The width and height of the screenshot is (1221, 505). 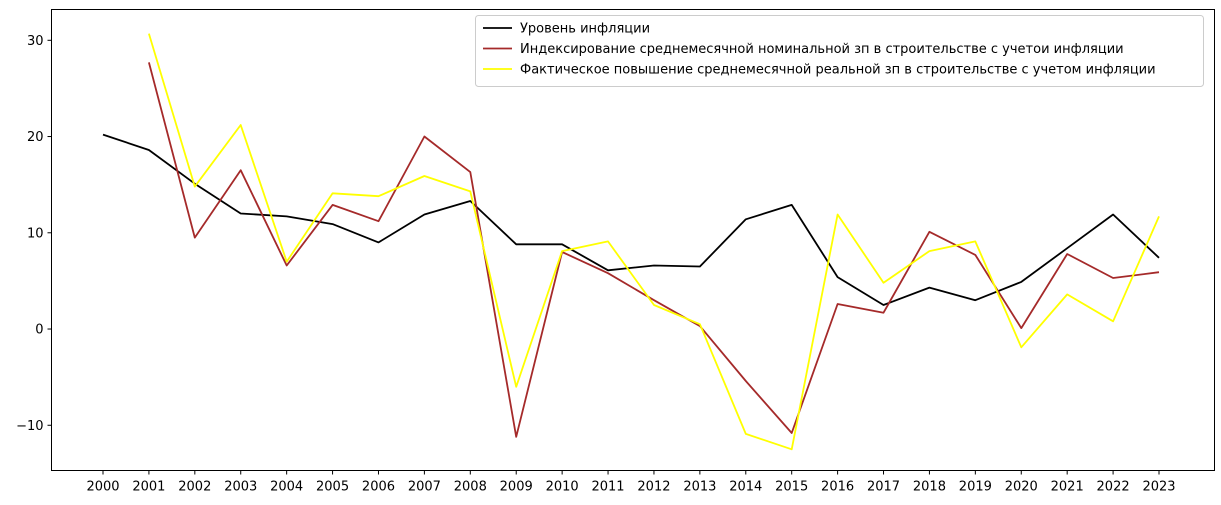 What do you see at coordinates (745, 487) in the screenshot?
I see `x-tick-label: 2014` at bounding box center [745, 487].